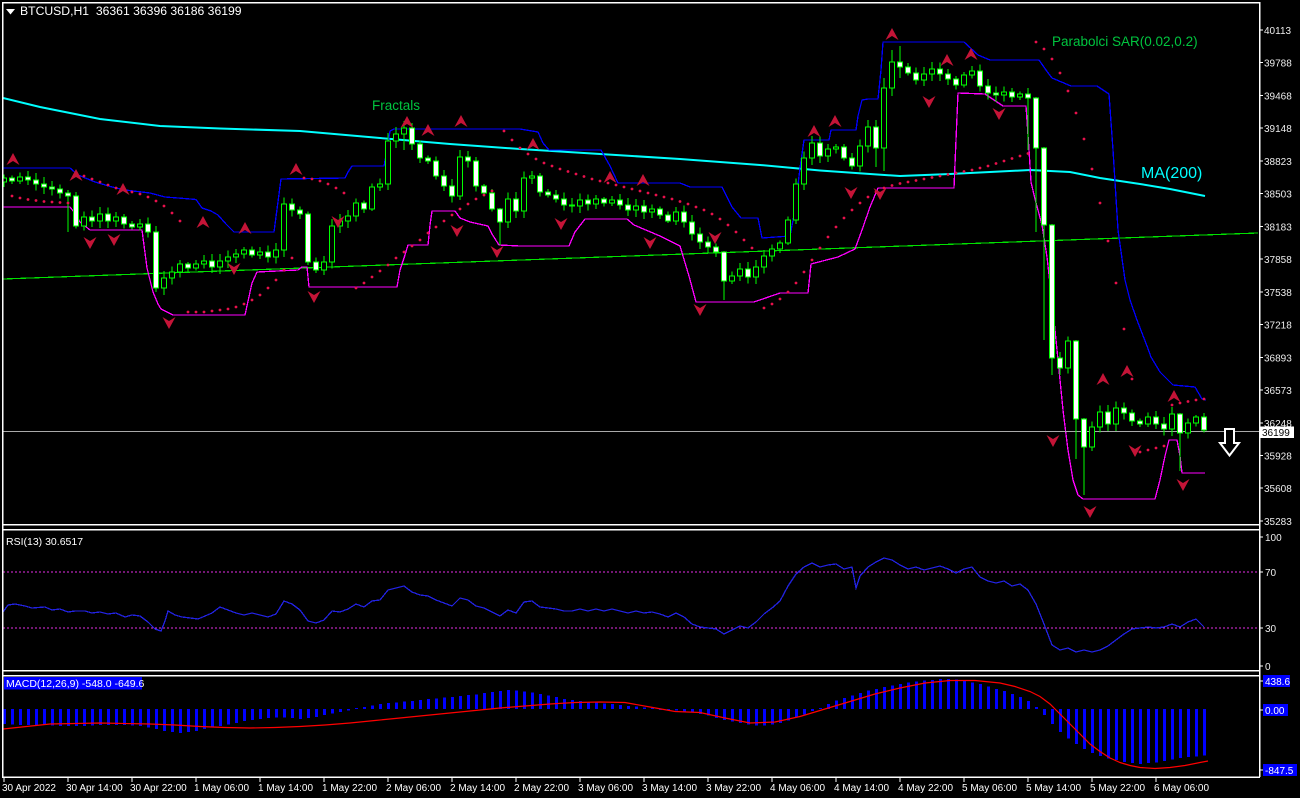 The image size is (1300, 798). Describe the element at coordinates (349, 788) in the screenshot. I see `svg-text: 1 May 22:00` at that location.